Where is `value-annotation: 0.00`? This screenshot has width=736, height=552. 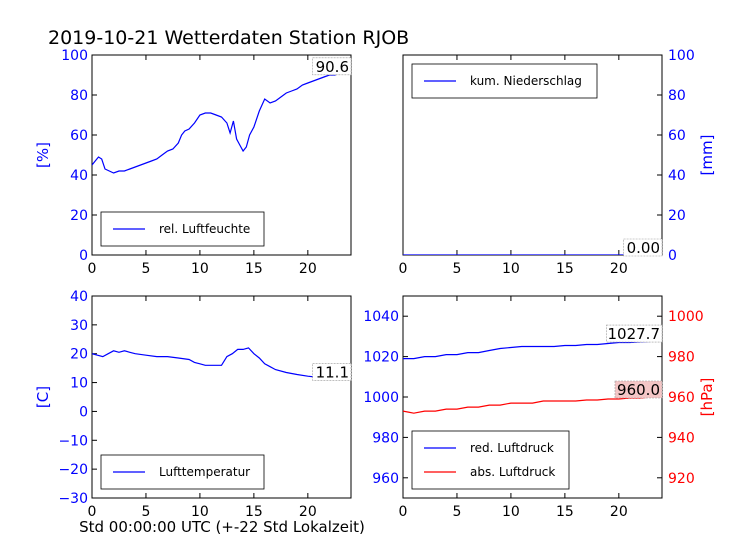 value-annotation: 0.00 is located at coordinates (643, 248).